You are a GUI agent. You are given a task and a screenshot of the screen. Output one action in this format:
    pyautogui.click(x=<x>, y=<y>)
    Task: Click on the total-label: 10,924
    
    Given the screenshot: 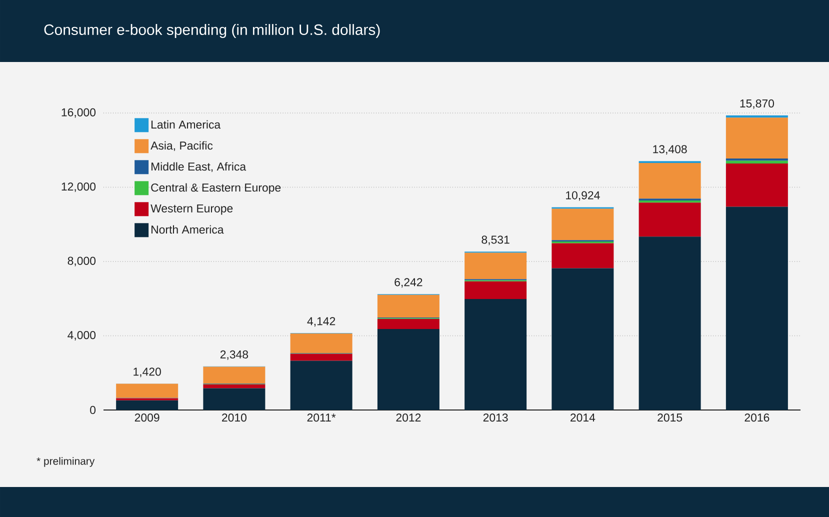 What is the action you would take?
    pyautogui.click(x=583, y=196)
    